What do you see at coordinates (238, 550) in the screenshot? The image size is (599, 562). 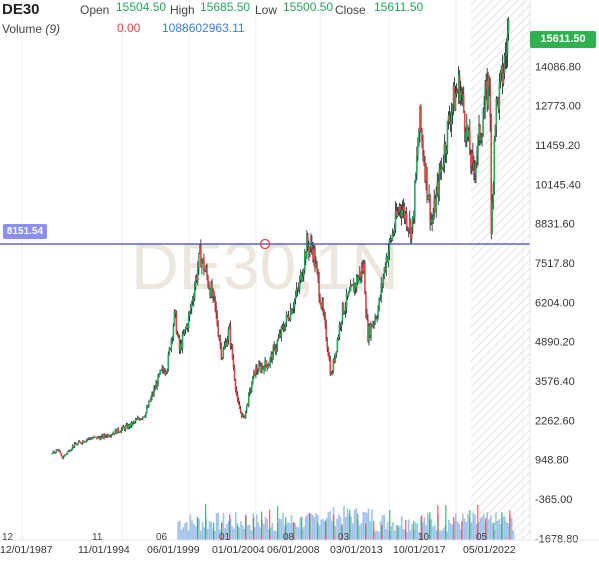 I see `x-axis-tick-label: 01/01/2004` at bounding box center [238, 550].